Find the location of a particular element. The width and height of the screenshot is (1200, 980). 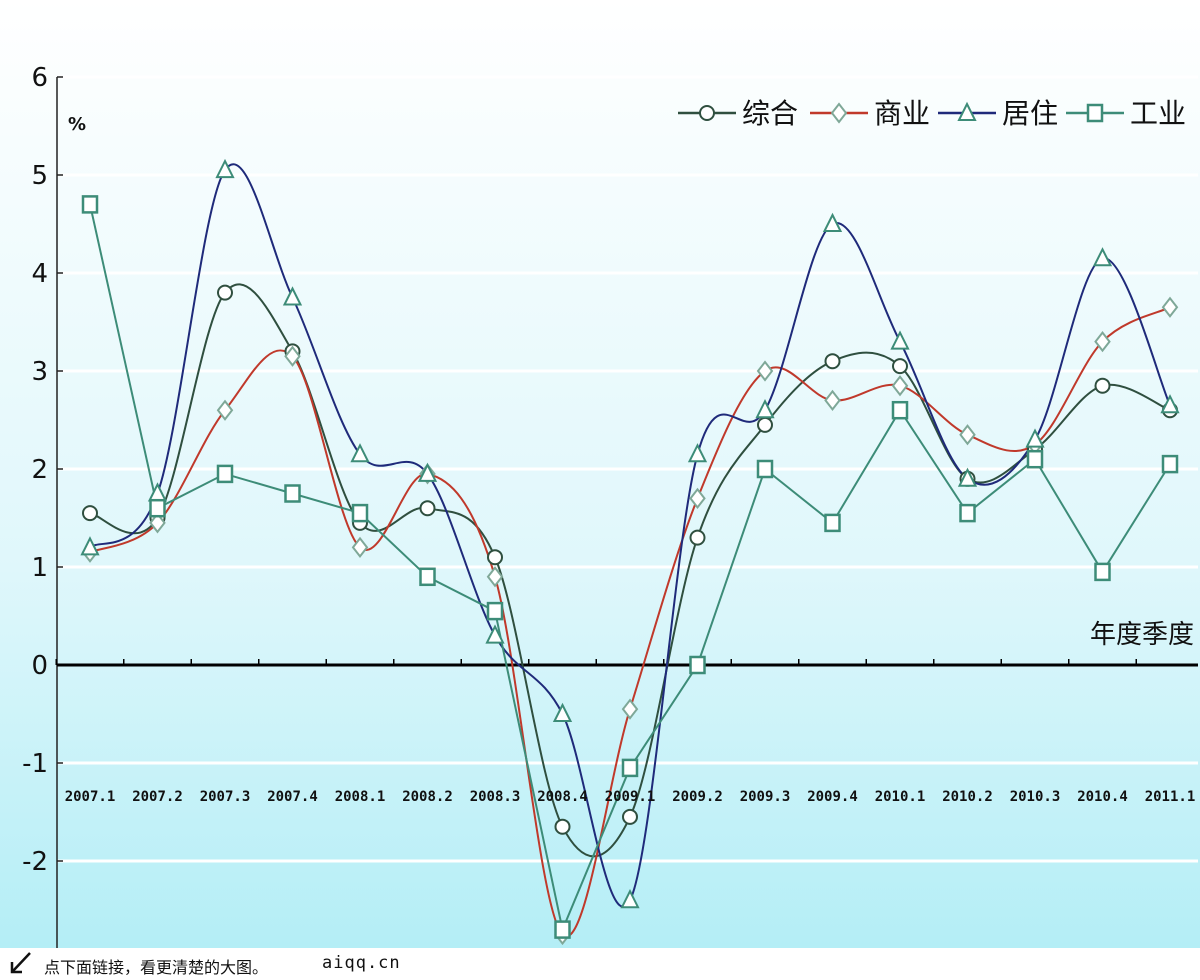

footer-link-text: 点下面链接，看更清楚的大图。 is located at coordinates (156, 967).